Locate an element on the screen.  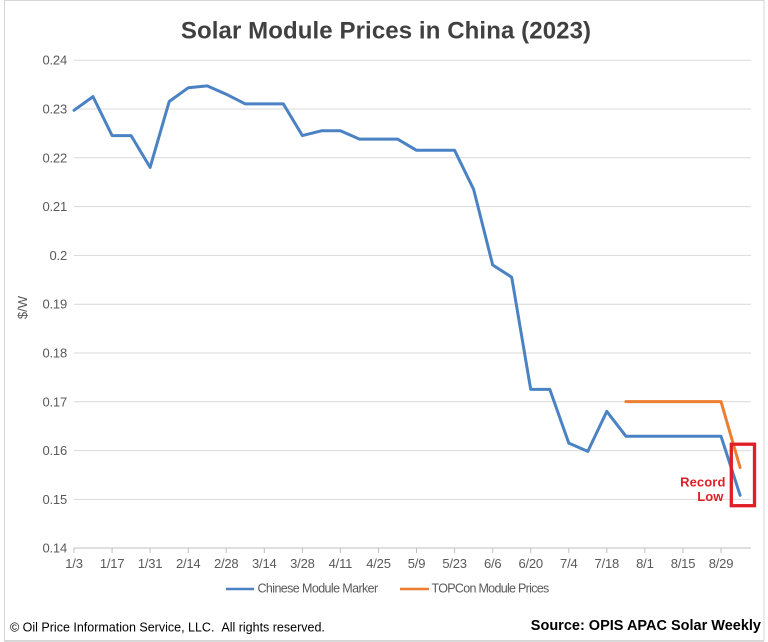
svg-text: 8/29 is located at coordinates (721, 563).